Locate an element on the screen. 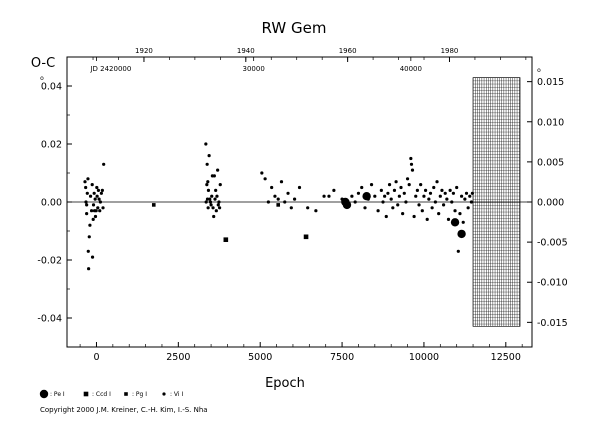 This screenshot has width=590, height=425. chart-title: RW Gem is located at coordinates (294, 28).